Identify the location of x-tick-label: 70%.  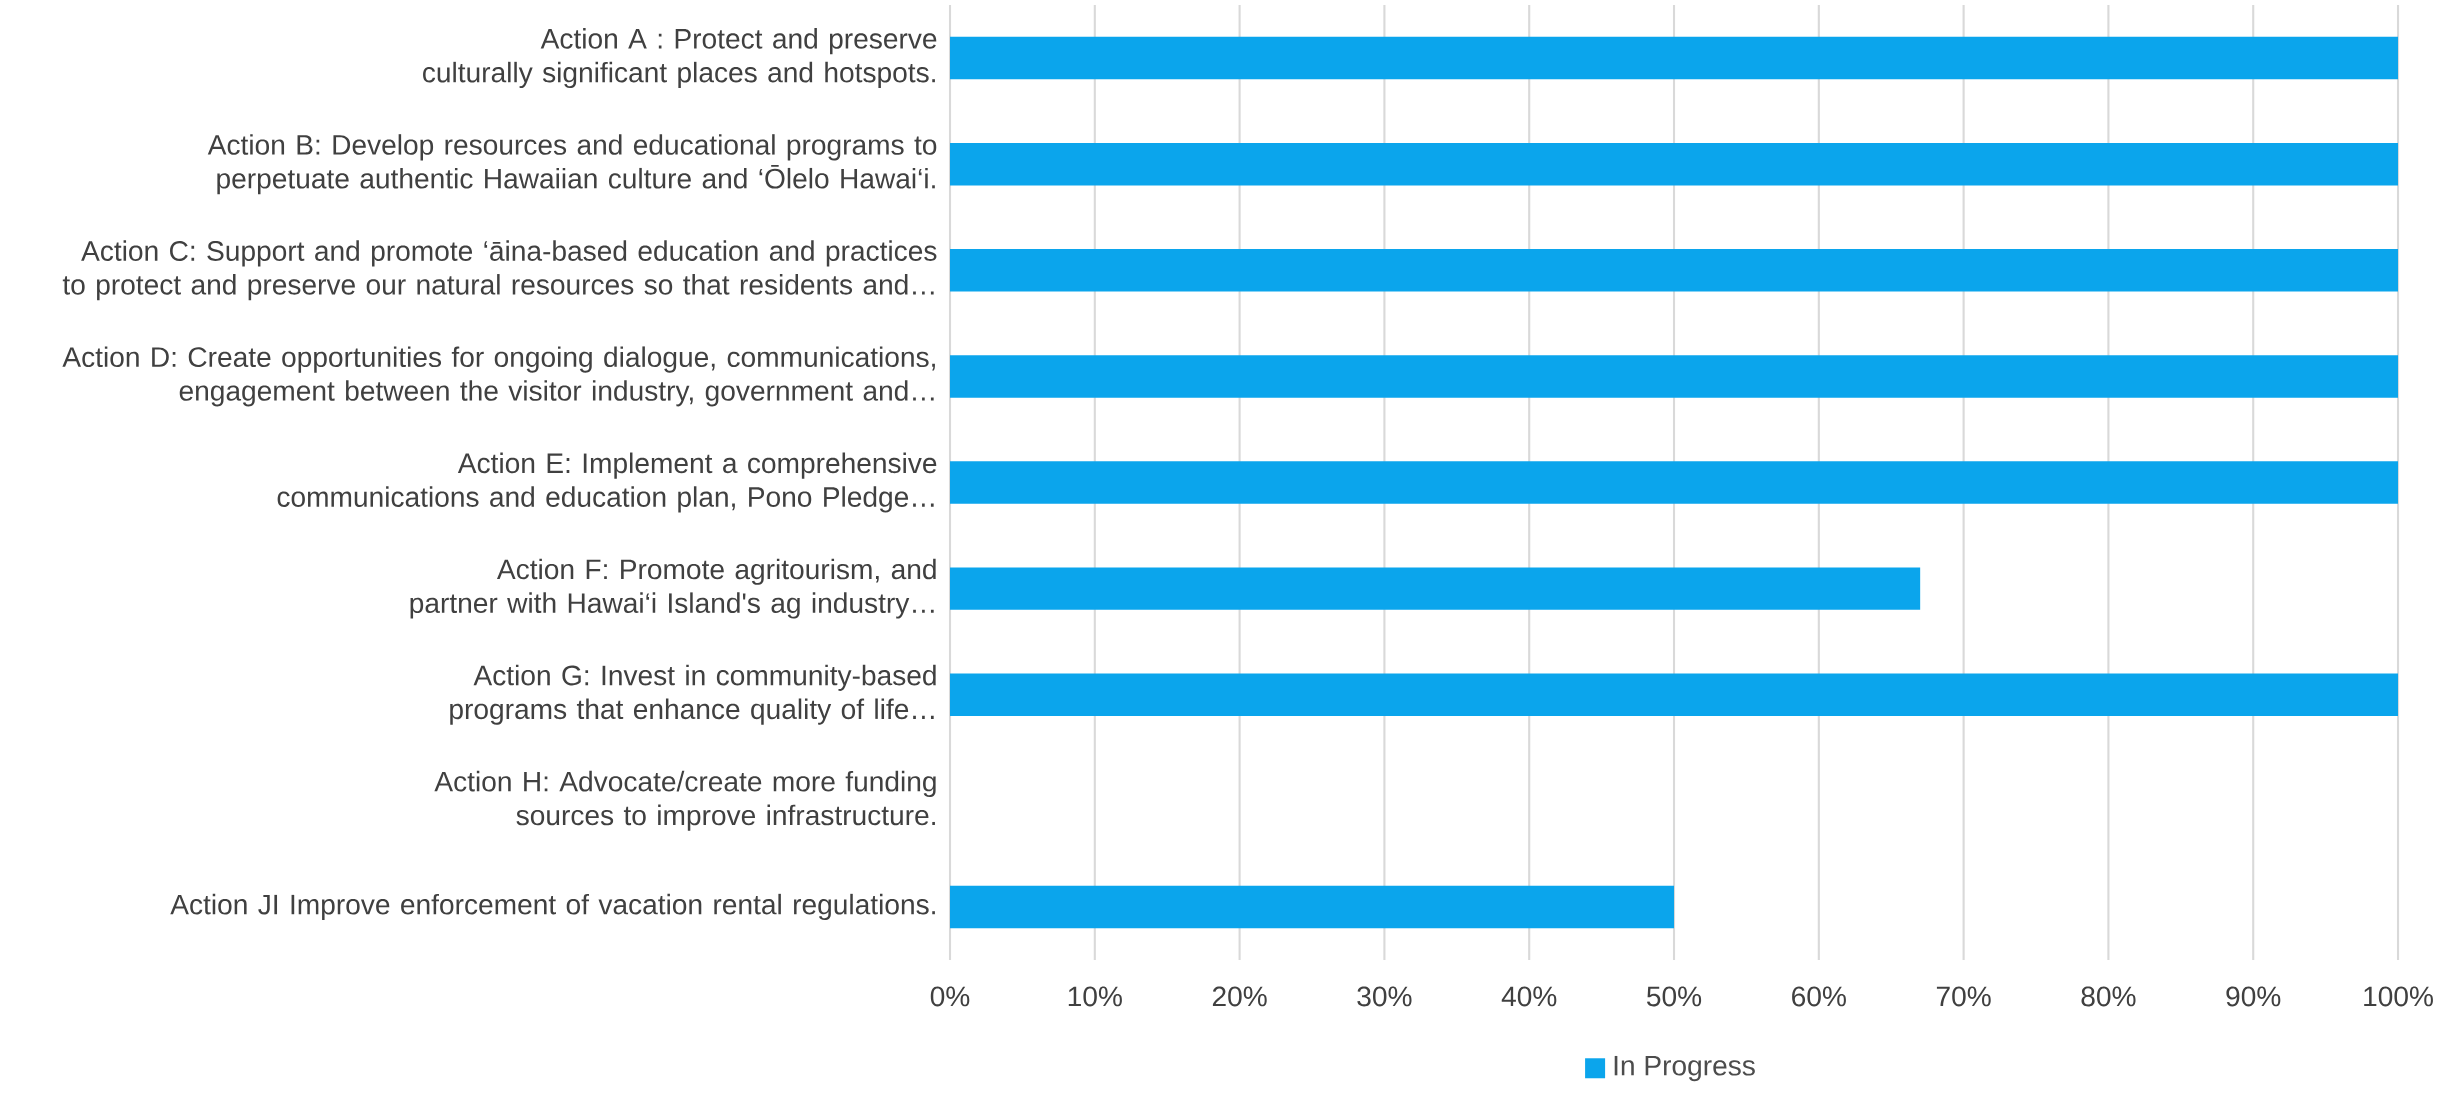
(1963, 996).